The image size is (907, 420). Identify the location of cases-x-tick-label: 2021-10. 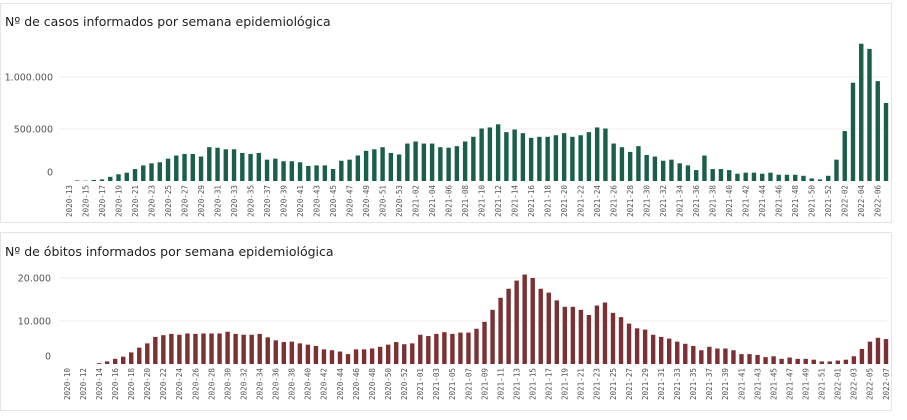
(481, 201).